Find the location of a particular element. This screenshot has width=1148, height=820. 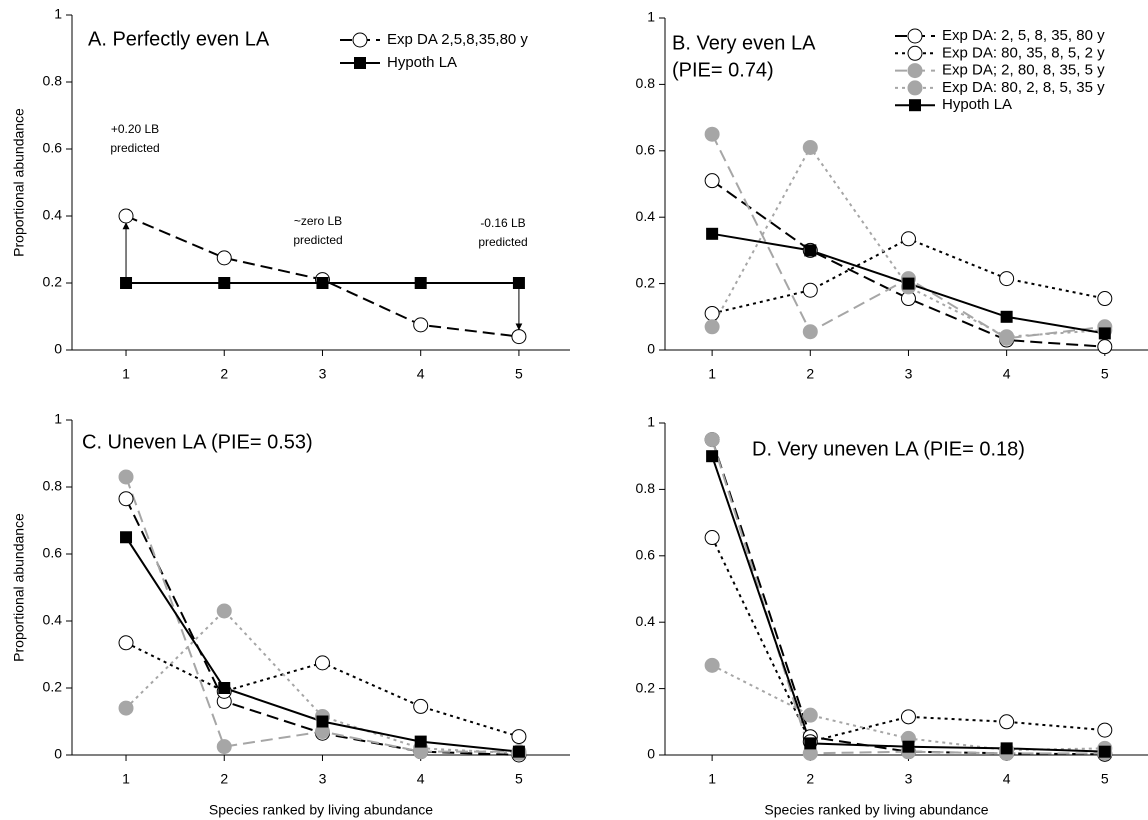

panel-subtitle: (PIE= 0.74) is located at coordinates (723, 70).